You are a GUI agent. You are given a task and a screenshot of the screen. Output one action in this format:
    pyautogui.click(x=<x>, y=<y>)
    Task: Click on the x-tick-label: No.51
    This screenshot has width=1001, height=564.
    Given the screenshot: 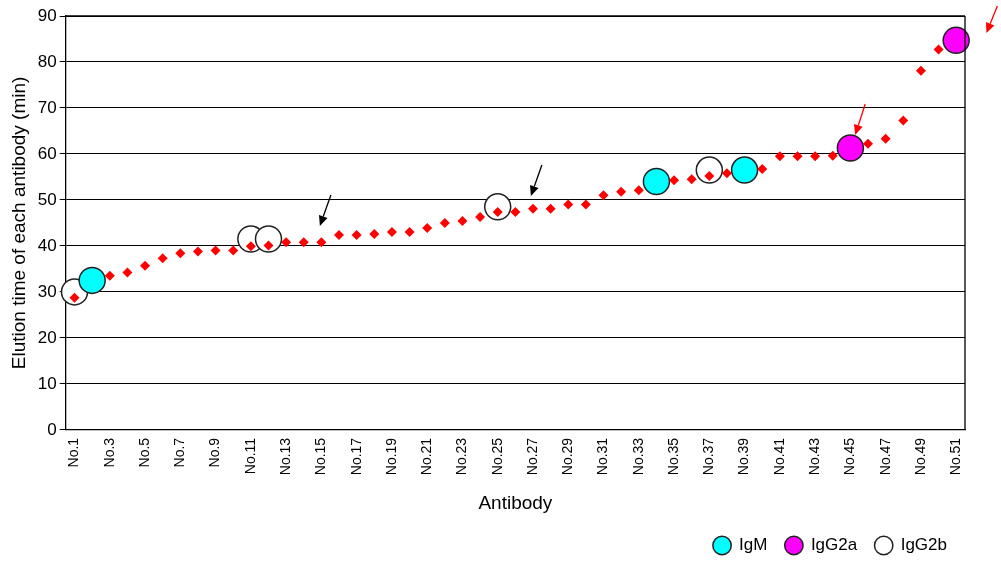 What is the action you would take?
    pyautogui.click(x=955, y=456)
    